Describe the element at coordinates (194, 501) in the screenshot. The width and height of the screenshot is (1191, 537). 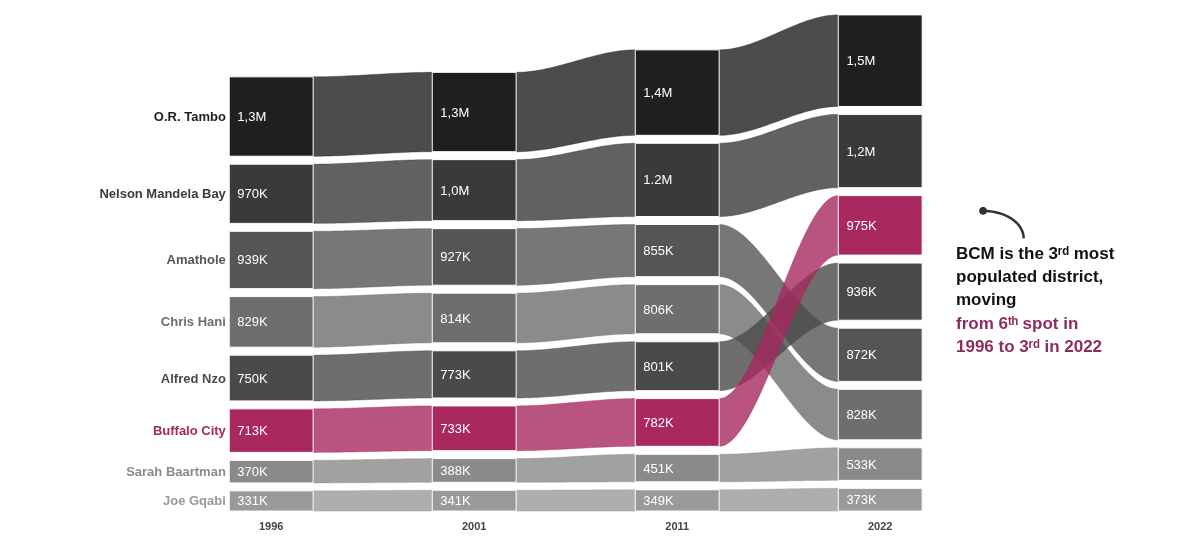
I see `series-label: Joe Gqabi` at that location.